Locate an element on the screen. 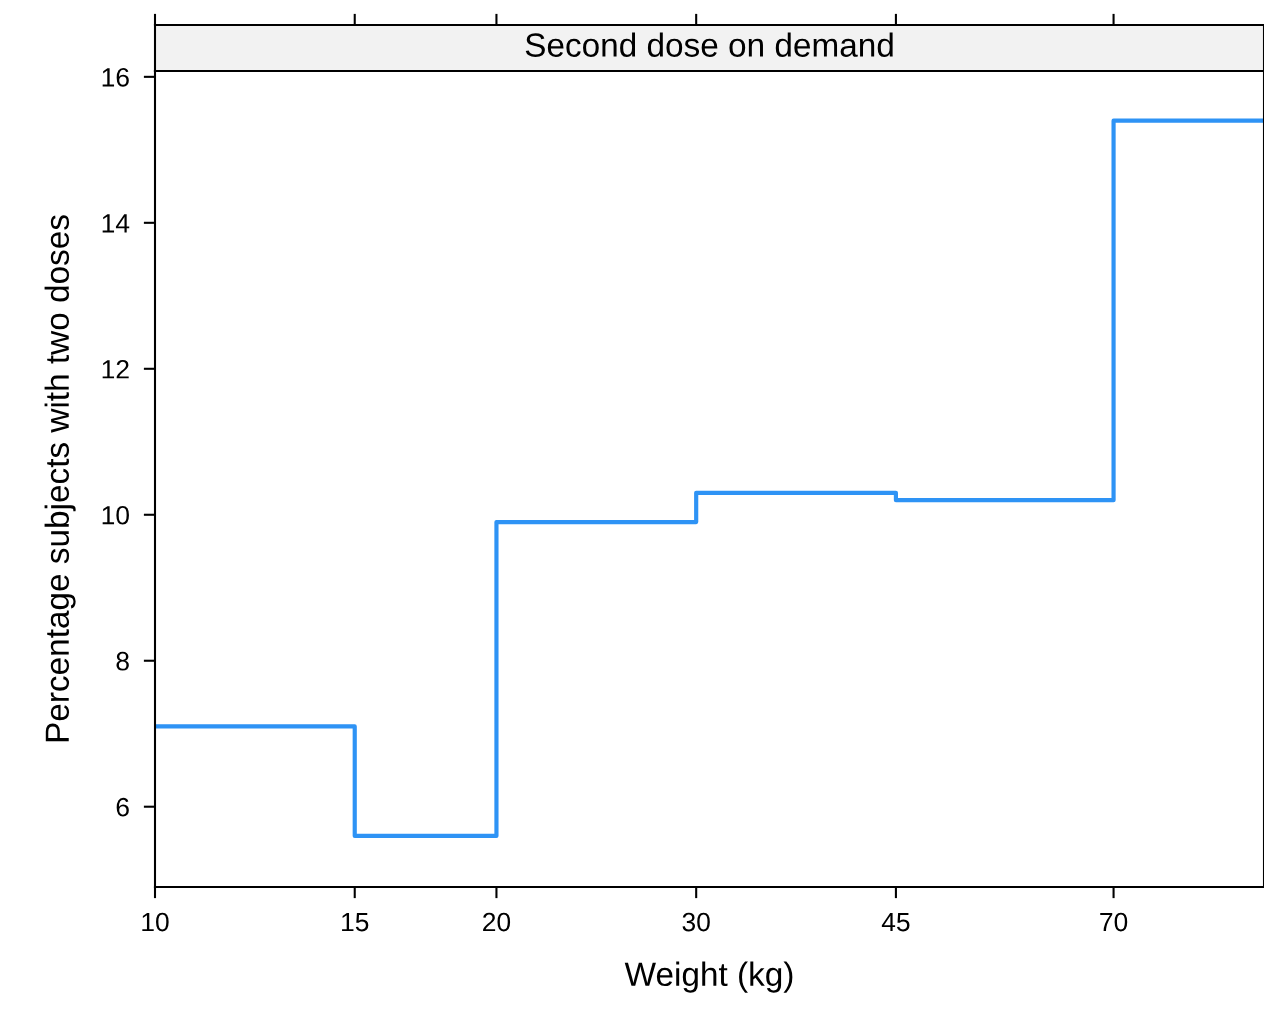 This screenshot has height=1022, width=1264. x-tick-label: 15 is located at coordinates (355, 922).